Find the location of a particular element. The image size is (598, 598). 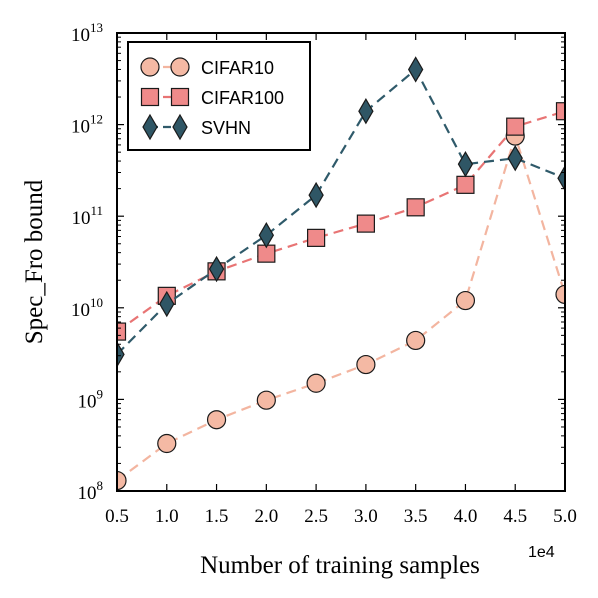

x-tick-label: 5.0 is located at coordinates (565, 516).